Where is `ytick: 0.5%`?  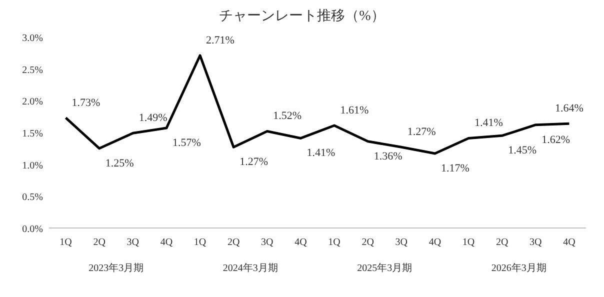 ytick: 0.5% is located at coordinates (32, 198).